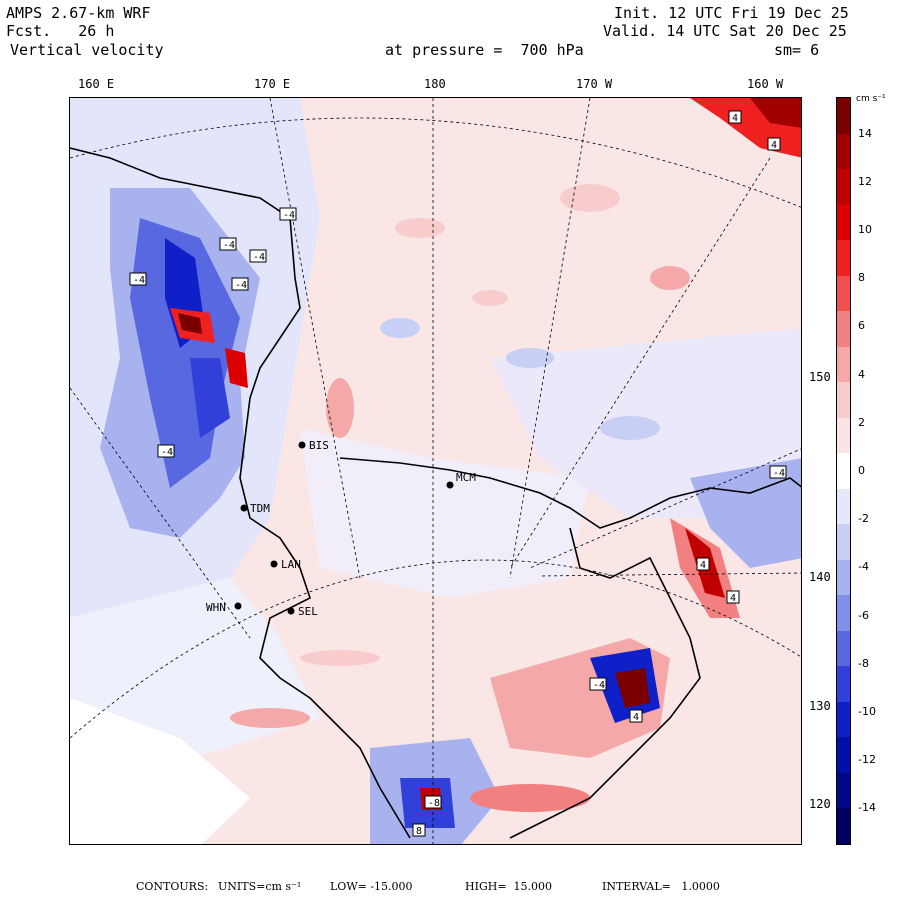 This screenshot has width=900, height=900. What do you see at coordinates (636, 716) in the screenshot?
I see `contour-label-13: 4` at bounding box center [636, 716].